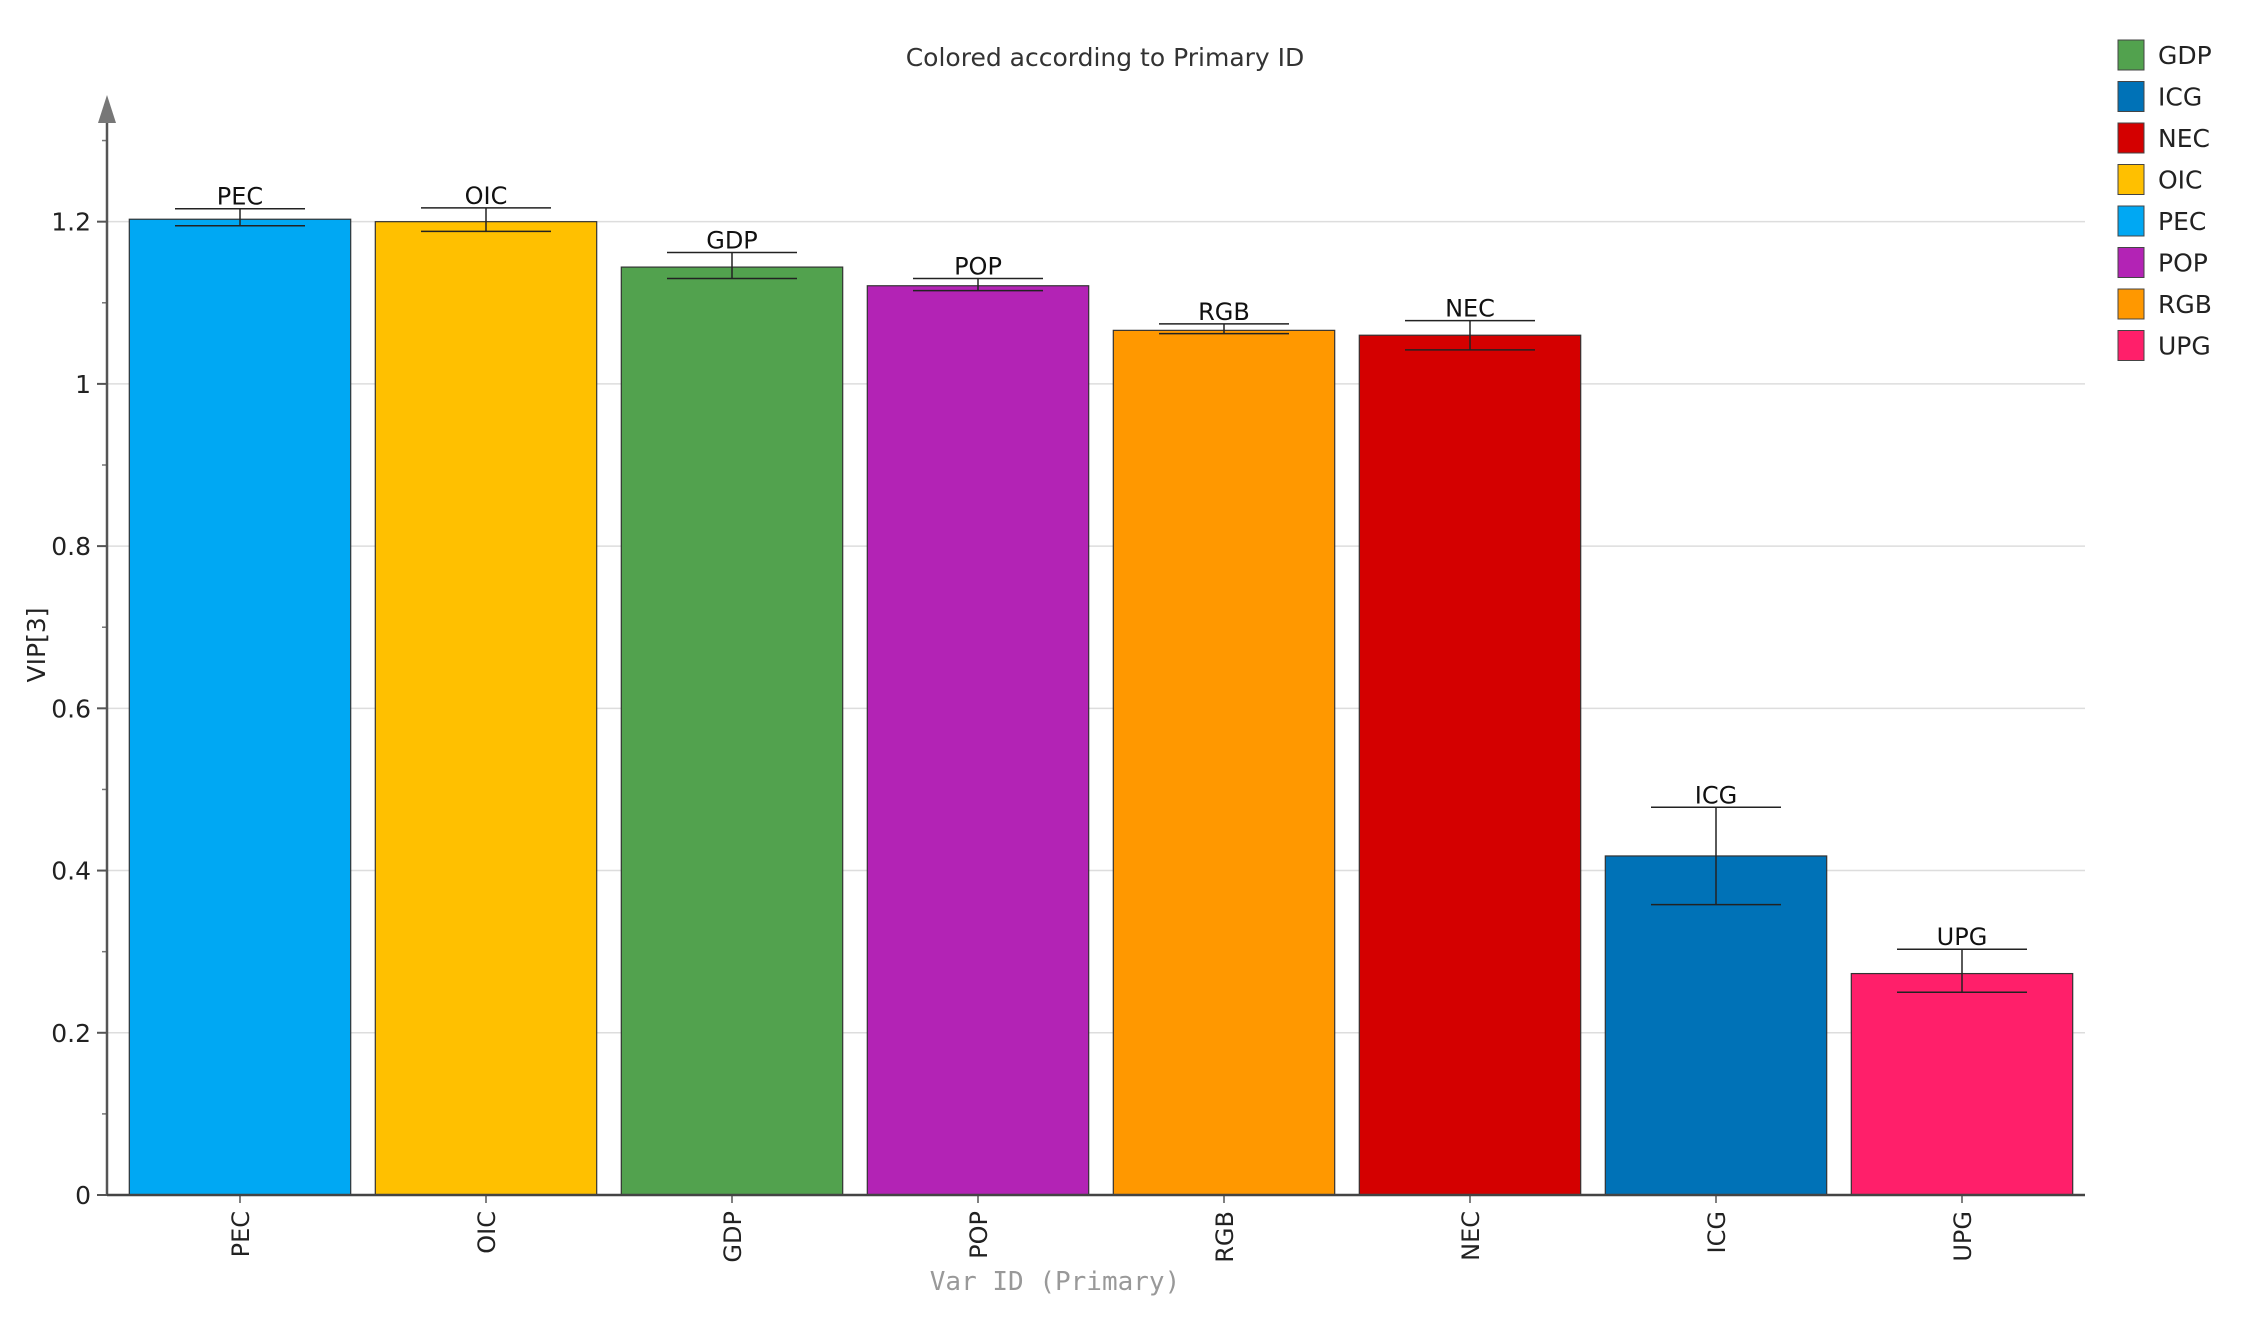  Describe the element at coordinates (83, 384) in the screenshot. I see `y-tick-label: 1` at that location.